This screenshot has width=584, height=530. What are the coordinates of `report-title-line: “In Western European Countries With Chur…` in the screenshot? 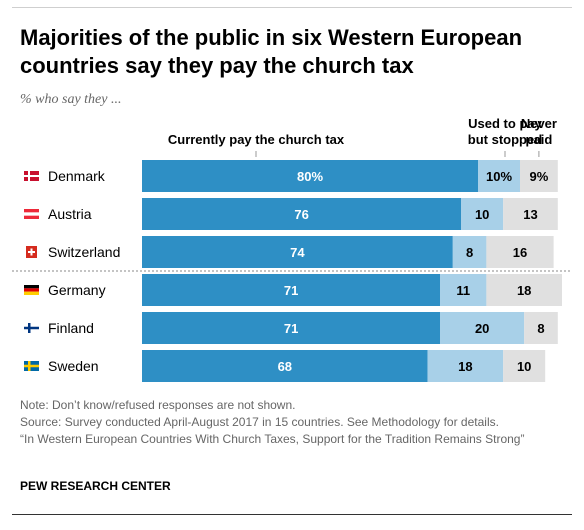 It's located at (272, 439).